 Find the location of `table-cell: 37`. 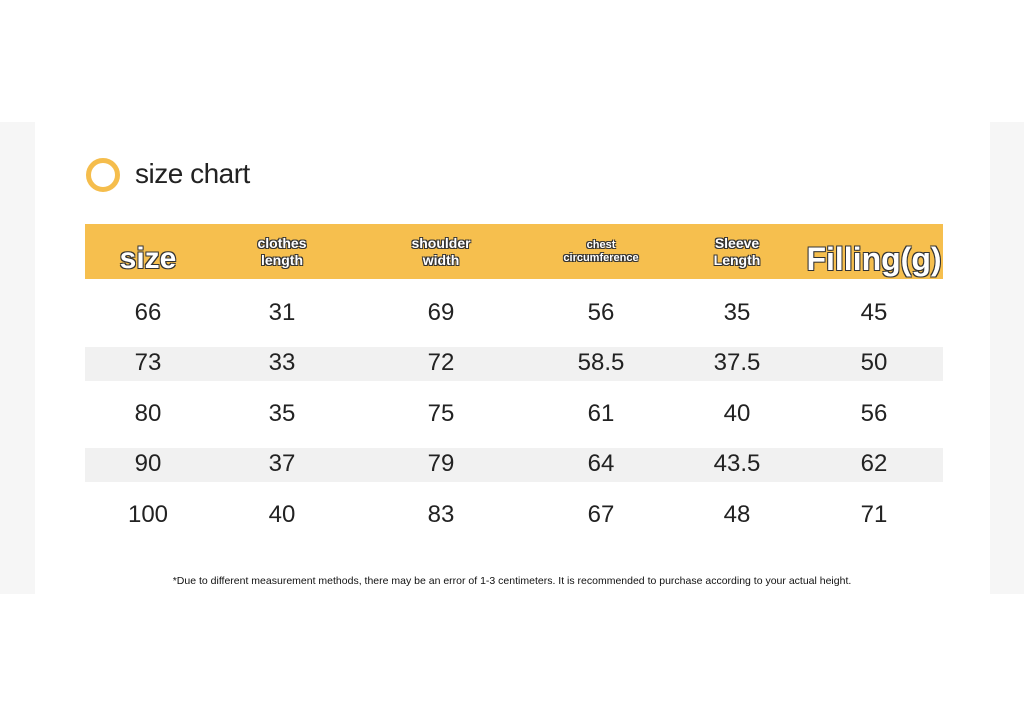

table-cell: 37 is located at coordinates (282, 463).